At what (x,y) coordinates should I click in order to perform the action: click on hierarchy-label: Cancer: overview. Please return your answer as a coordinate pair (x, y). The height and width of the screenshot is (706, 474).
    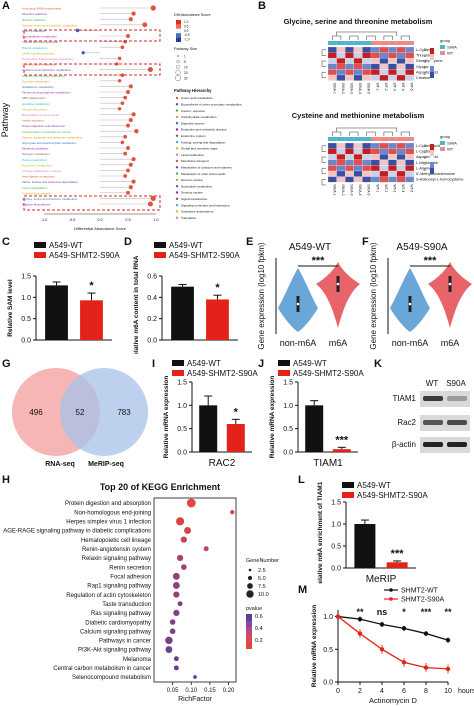
    Looking at the image, I should click on (193, 111).